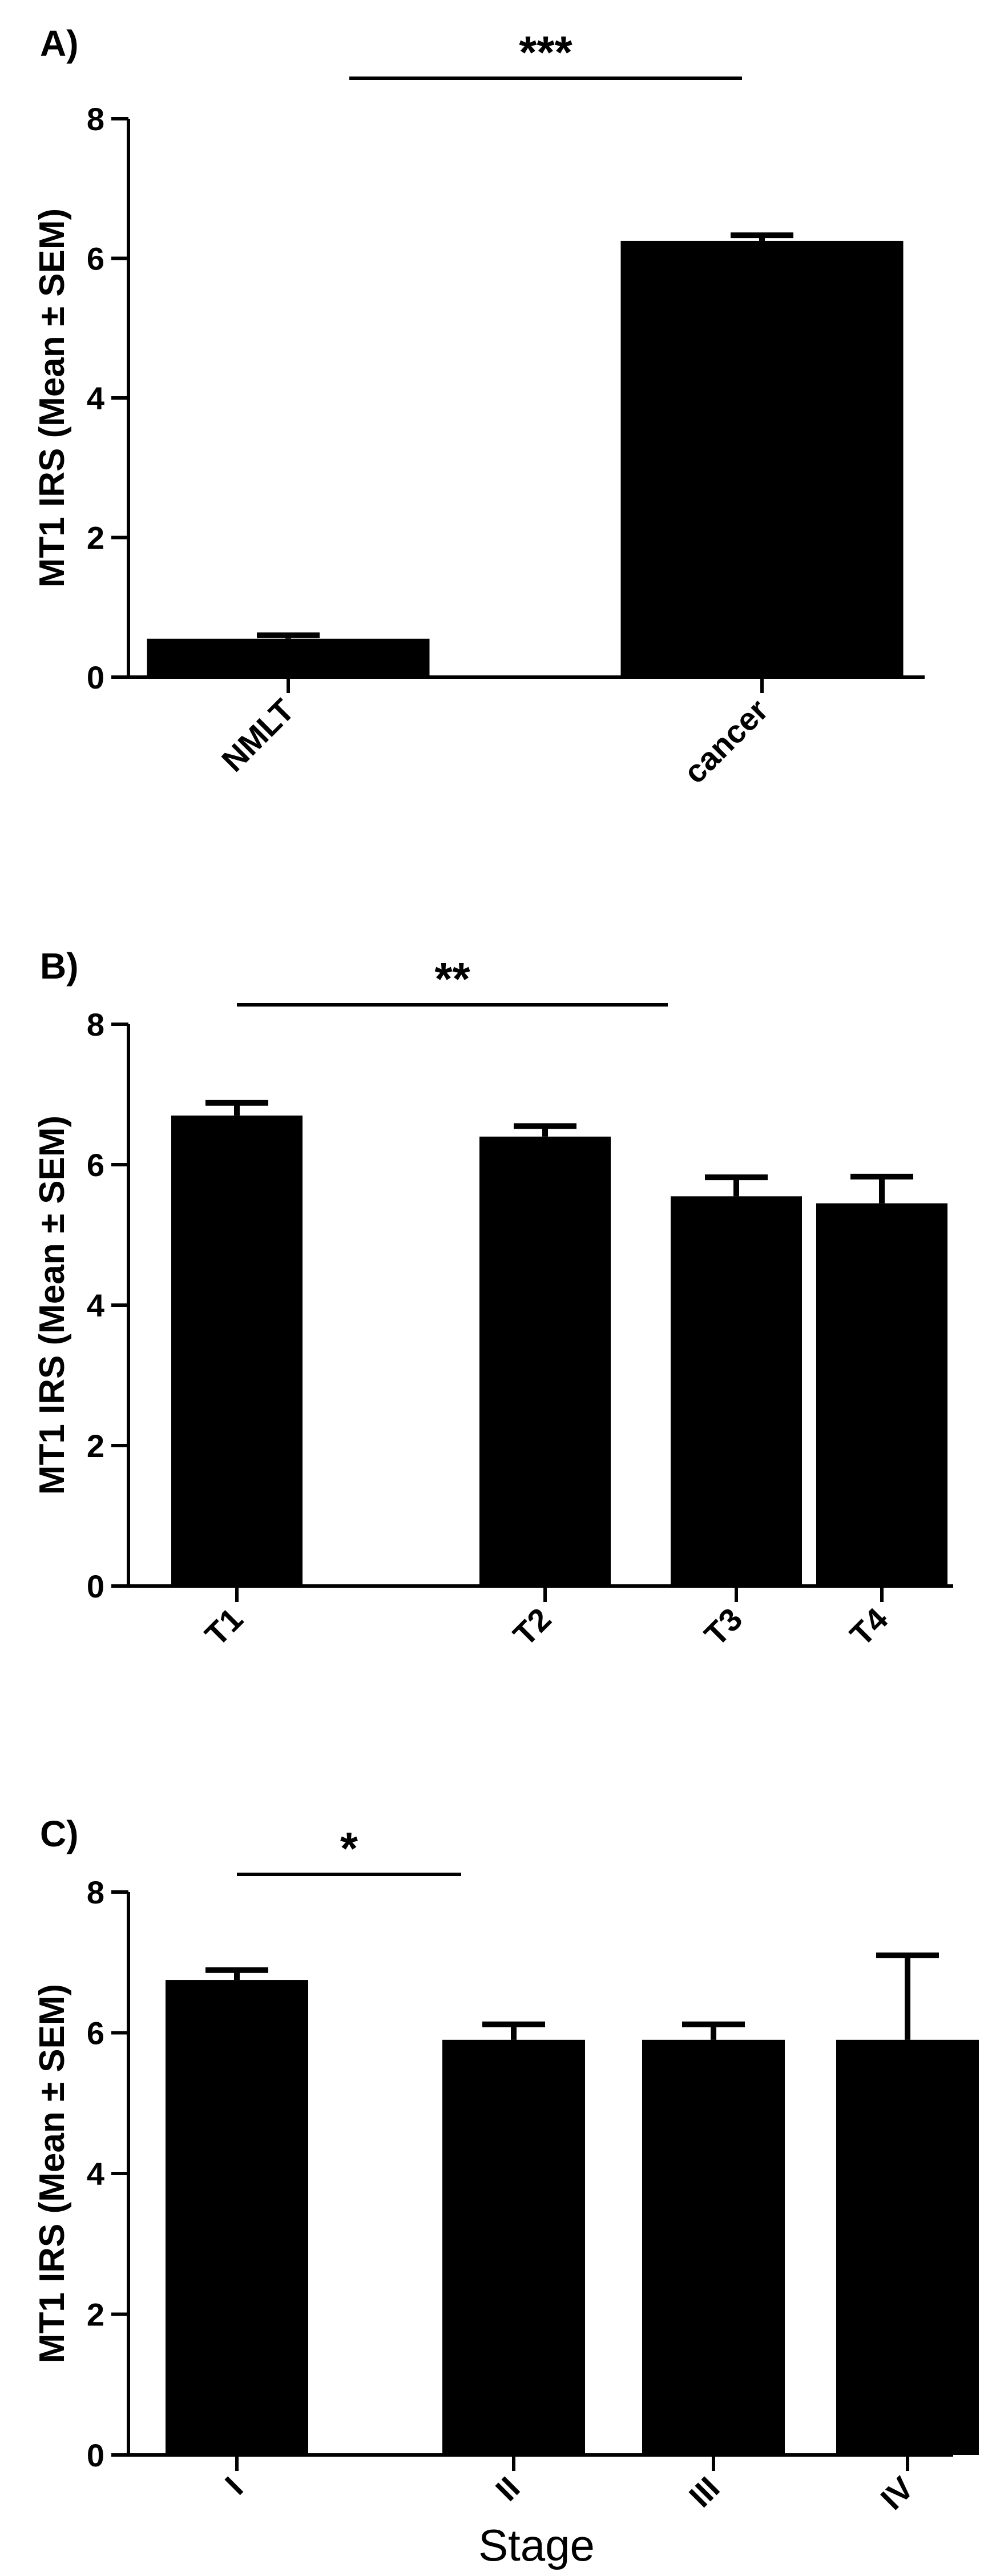 This screenshot has height=2576, width=1000. Describe the element at coordinates (237, 1350) in the screenshot. I see `bar-t1` at that location.